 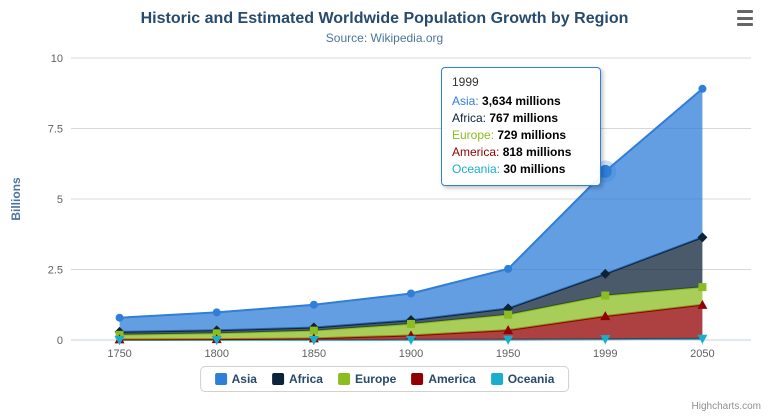 I want to click on y-axis-label: 10, so click(x=57, y=59).